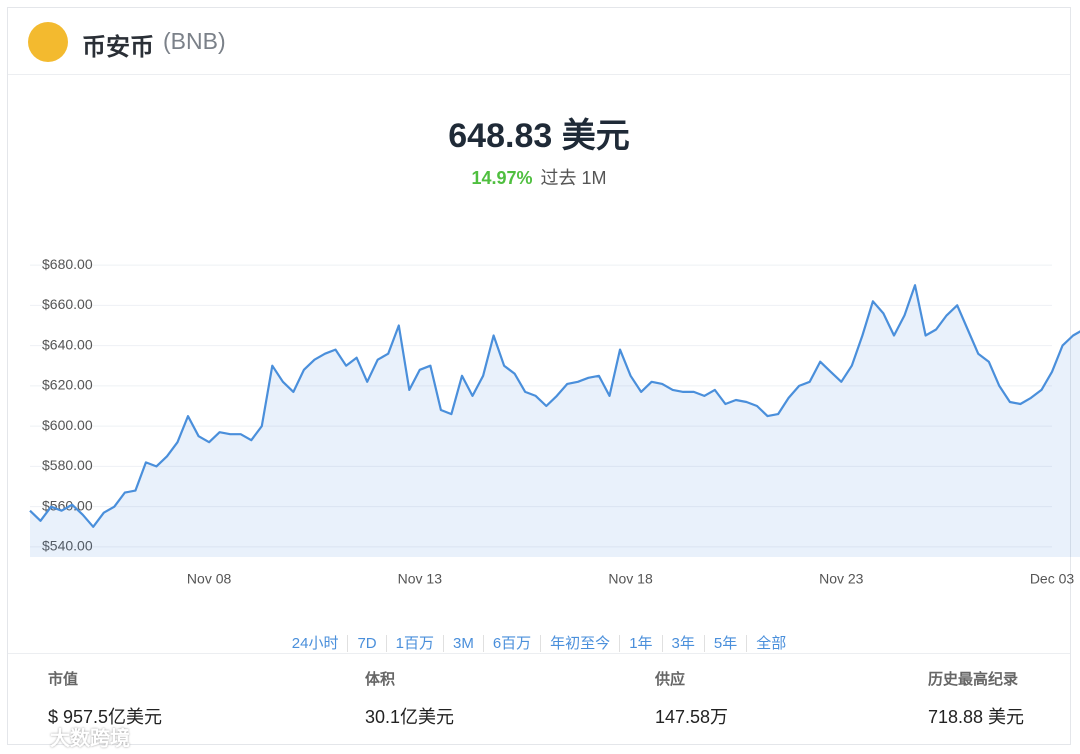  Describe the element at coordinates (90, 739) in the screenshot. I see `watermark: 大数跨境` at that location.